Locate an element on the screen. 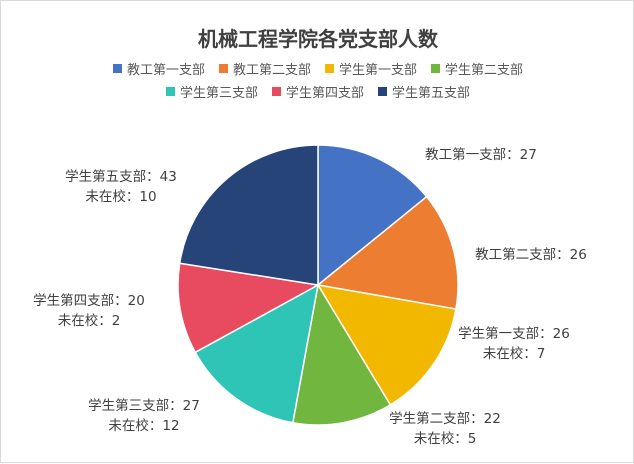 The width and height of the screenshot is (634, 464). legend-item: 教工第二支部 is located at coordinates (264, 68).